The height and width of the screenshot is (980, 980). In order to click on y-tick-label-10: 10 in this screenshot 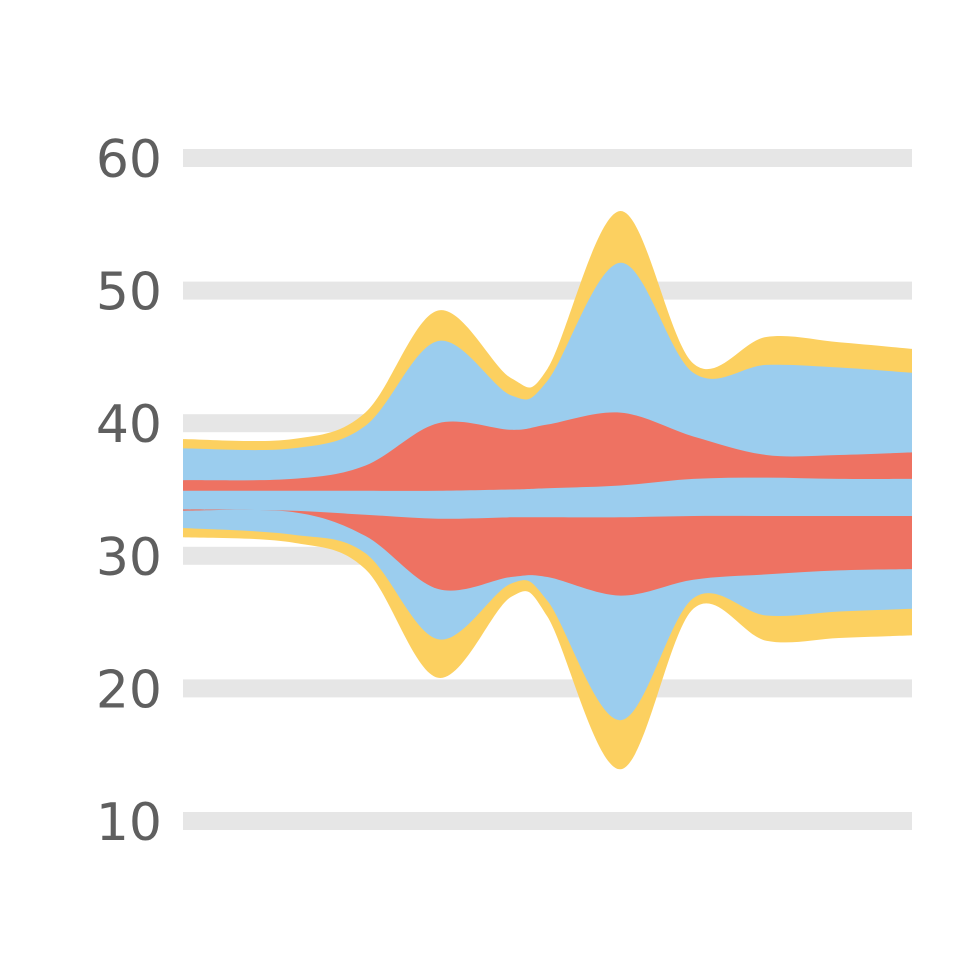, I will do `click(129, 823)`.